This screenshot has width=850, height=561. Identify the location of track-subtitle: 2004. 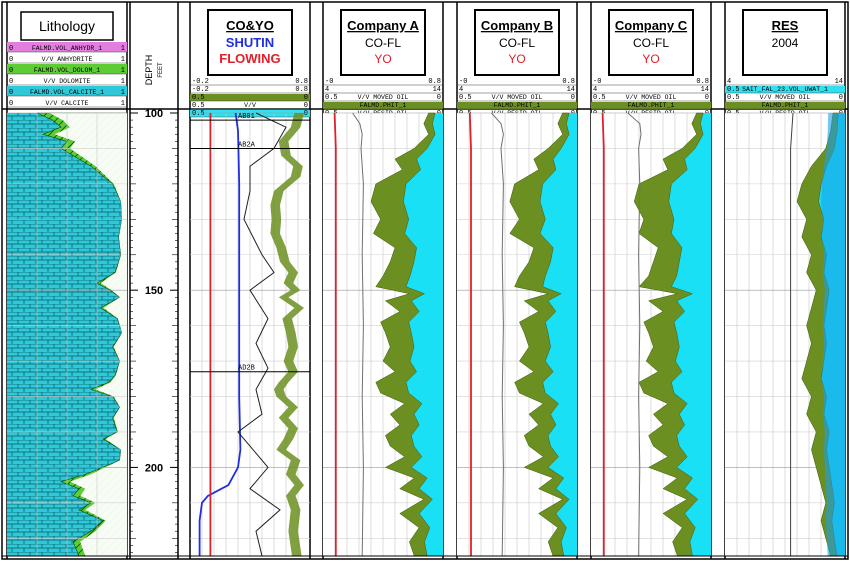
(785, 43).